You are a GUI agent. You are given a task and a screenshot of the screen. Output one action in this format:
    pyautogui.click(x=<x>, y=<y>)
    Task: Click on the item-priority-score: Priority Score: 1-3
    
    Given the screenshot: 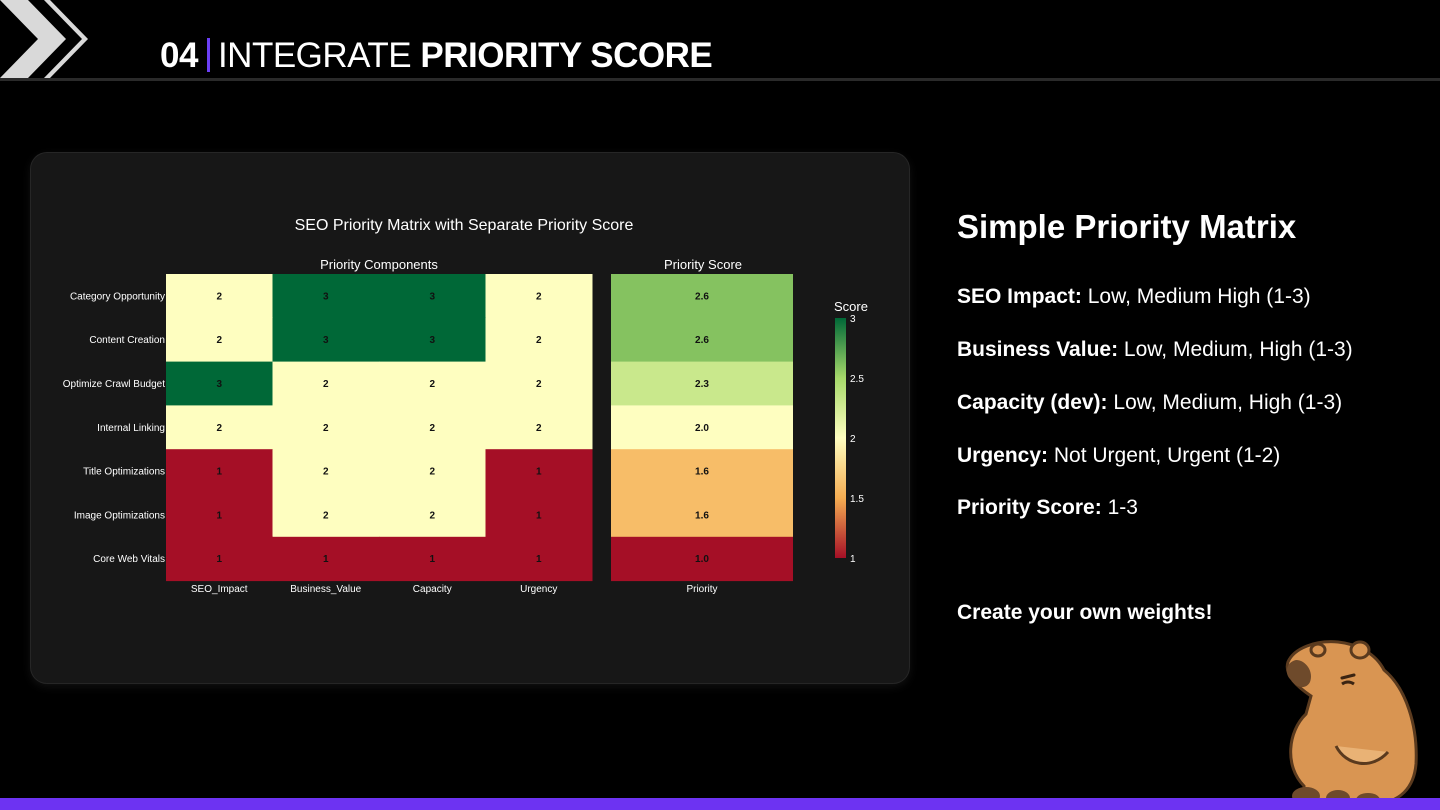 What is the action you would take?
    pyautogui.click(x=1047, y=508)
    